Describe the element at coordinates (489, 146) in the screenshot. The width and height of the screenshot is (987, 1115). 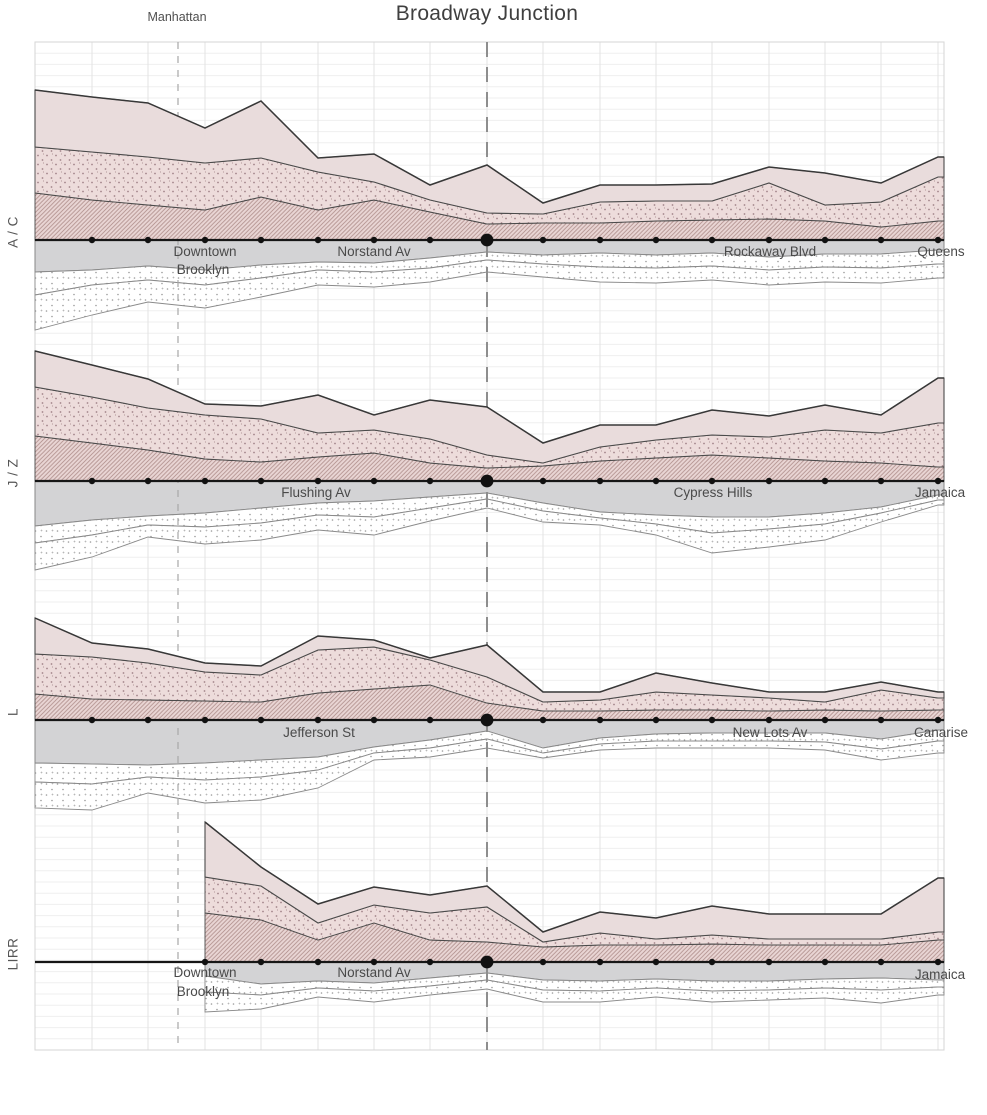
I see `band-top-edge-row0` at that location.